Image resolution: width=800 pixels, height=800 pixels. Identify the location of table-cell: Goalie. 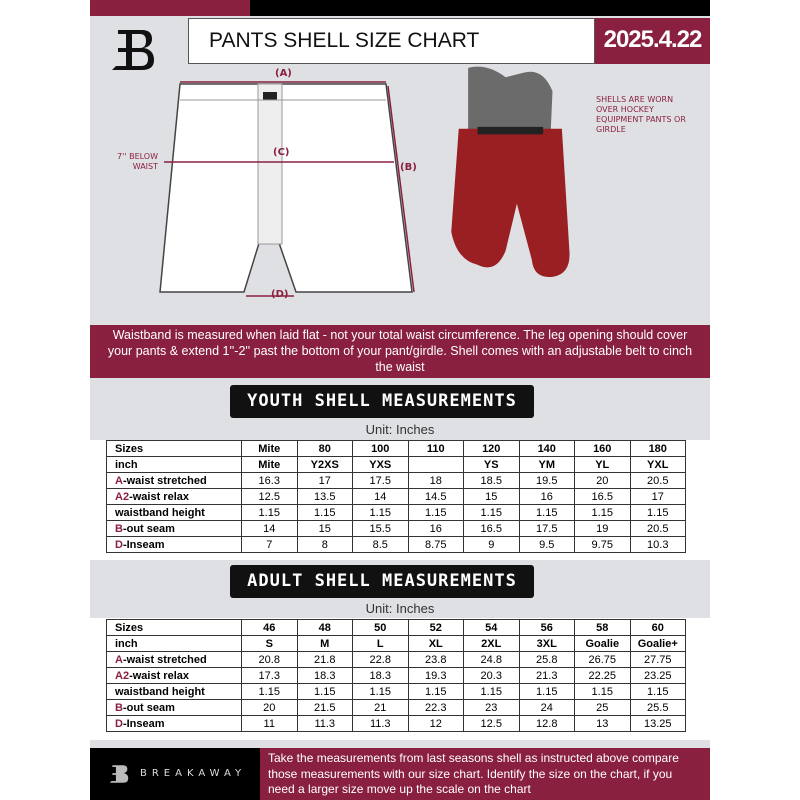
(602, 643).